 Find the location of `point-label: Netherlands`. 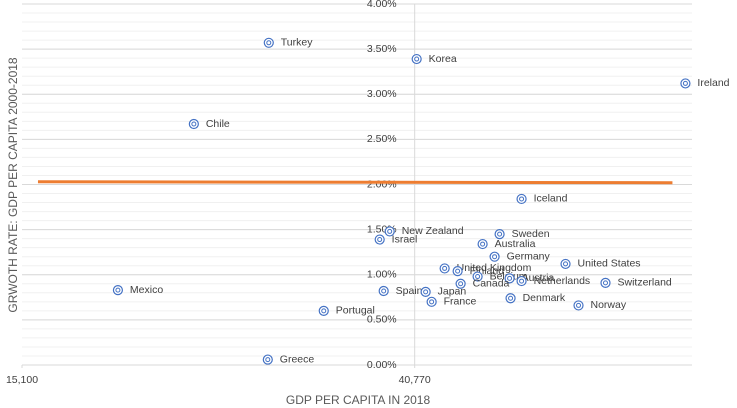

point-label: Netherlands is located at coordinates (562, 281).